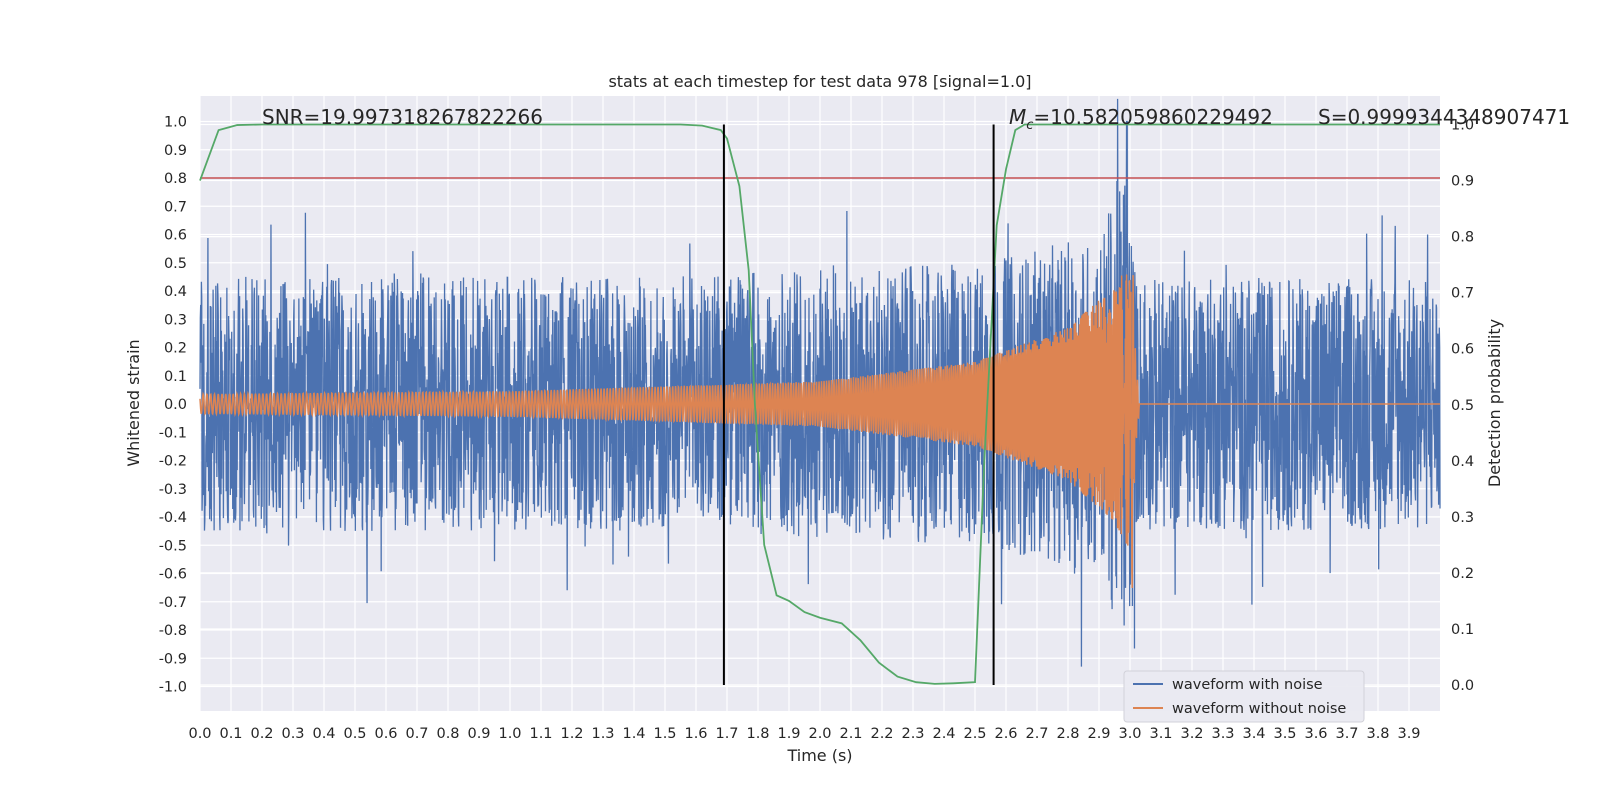 The height and width of the screenshot is (804, 1600). What do you see at coordinates (292, 734) in the screenshot?
I see `x-tick-label: 0.3` at bounding box center [292, 734].